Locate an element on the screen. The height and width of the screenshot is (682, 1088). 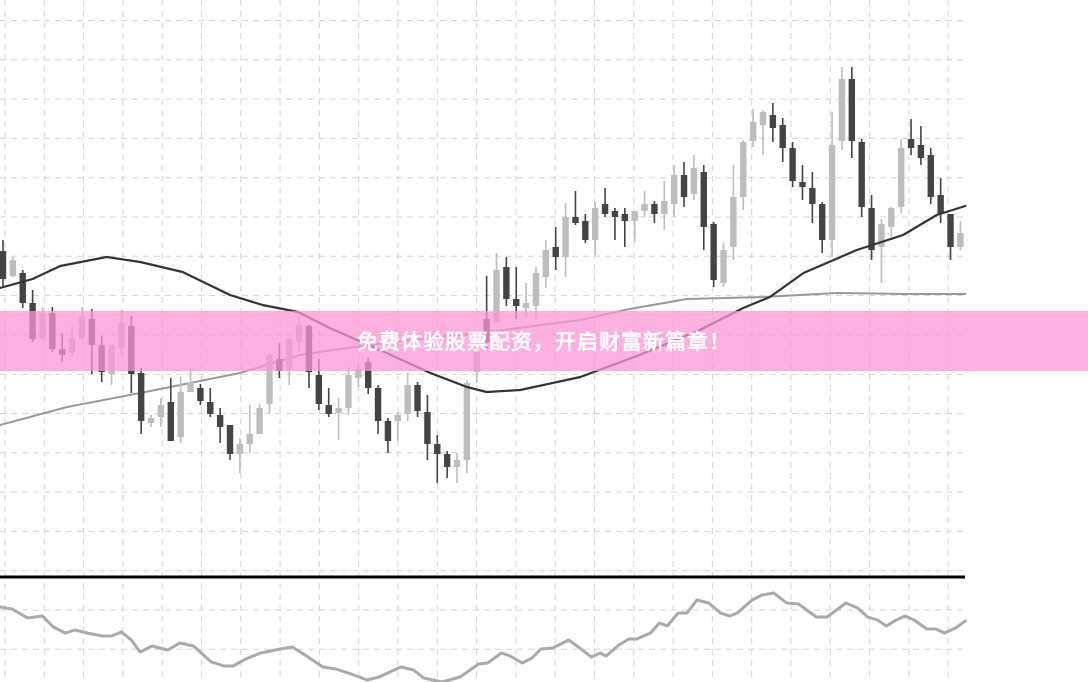
promo-banner: 免费体验股票配资，开启财富新篇章！ is located at coordinates (544, 341).